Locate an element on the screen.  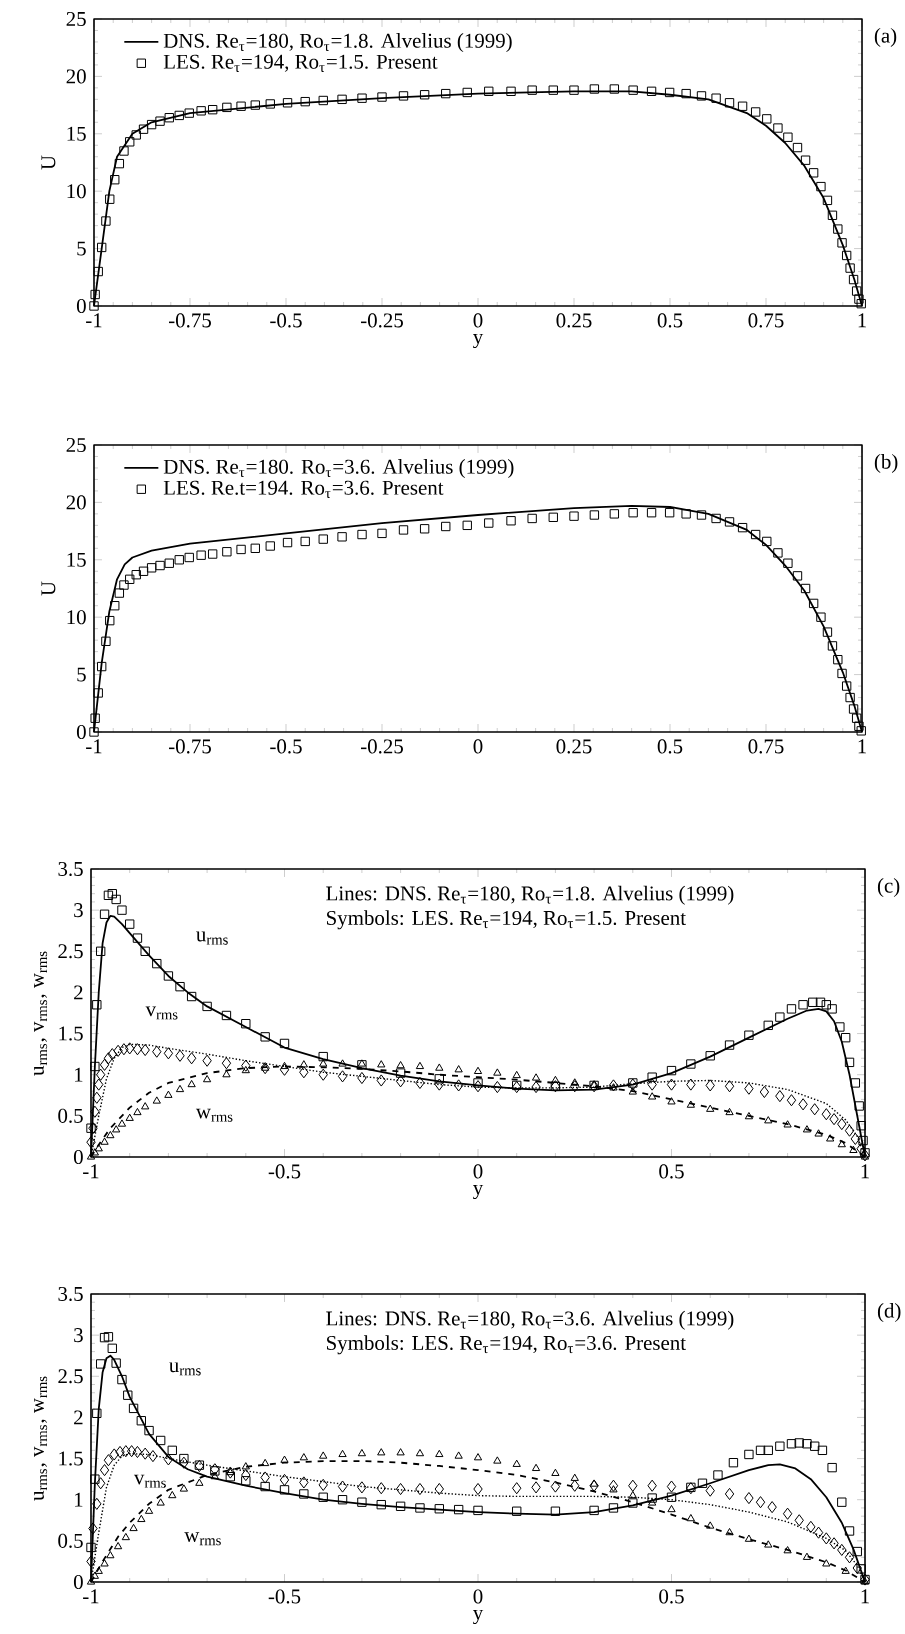
annotation: v$_{rms}$ is located at coordinates (161, 1013).